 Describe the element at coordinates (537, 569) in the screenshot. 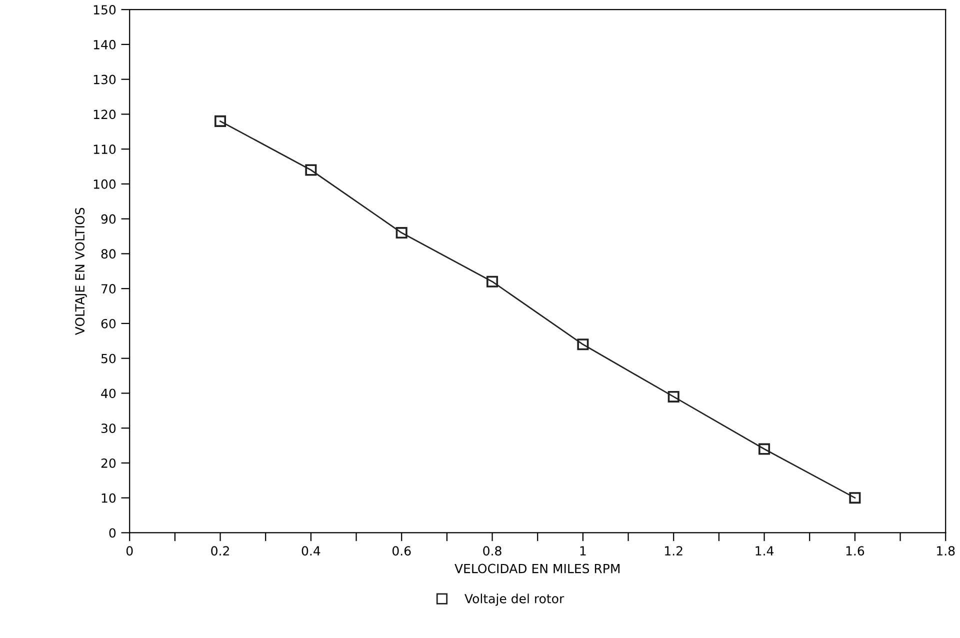

I see `x-axis-title: VELOCIDAD EN MILES RPM` at that location.